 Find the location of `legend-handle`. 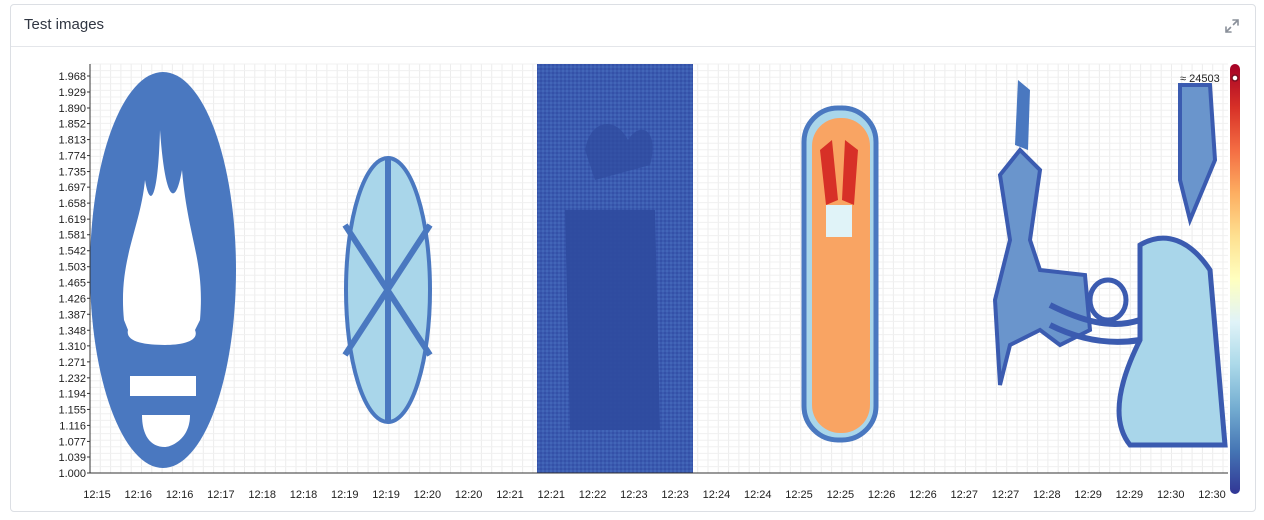

legend-handle is located at coordinates (1235, 78).